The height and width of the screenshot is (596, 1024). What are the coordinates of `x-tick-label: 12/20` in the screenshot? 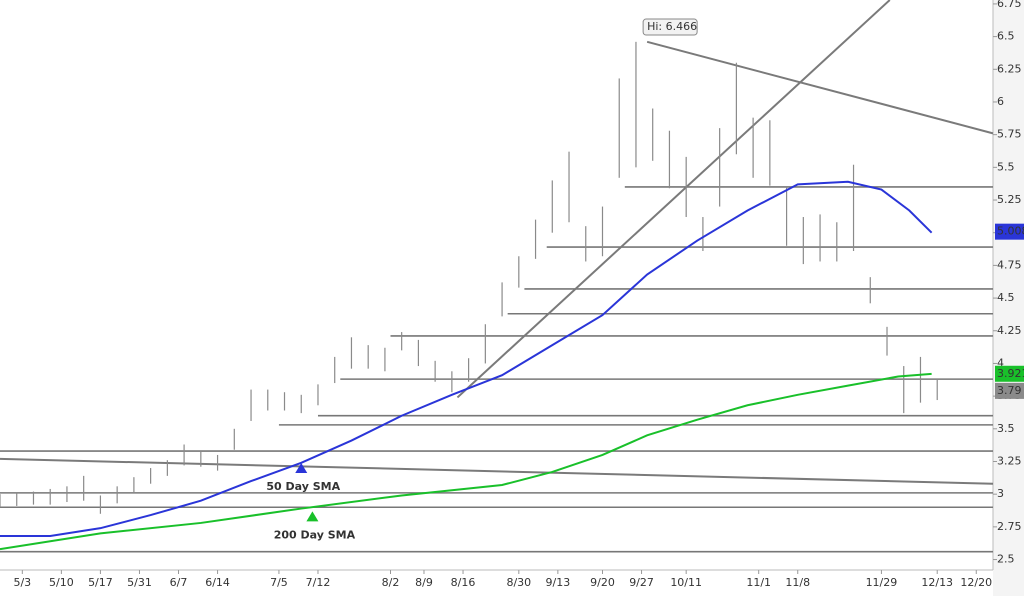 It's located at (976, 582).